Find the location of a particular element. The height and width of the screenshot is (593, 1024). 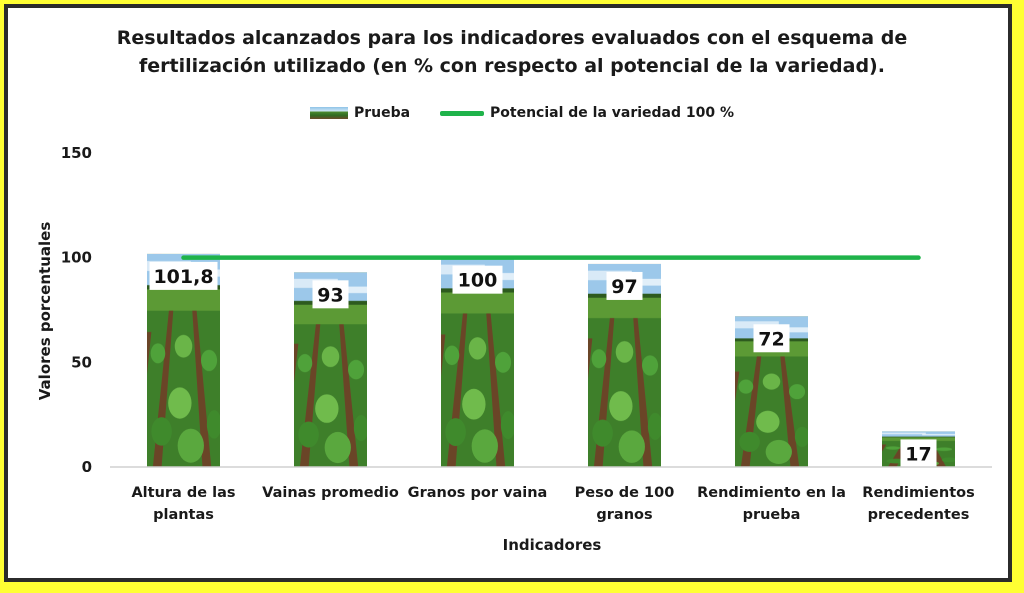

data-label: 17 is located at coordinates (918, 454).